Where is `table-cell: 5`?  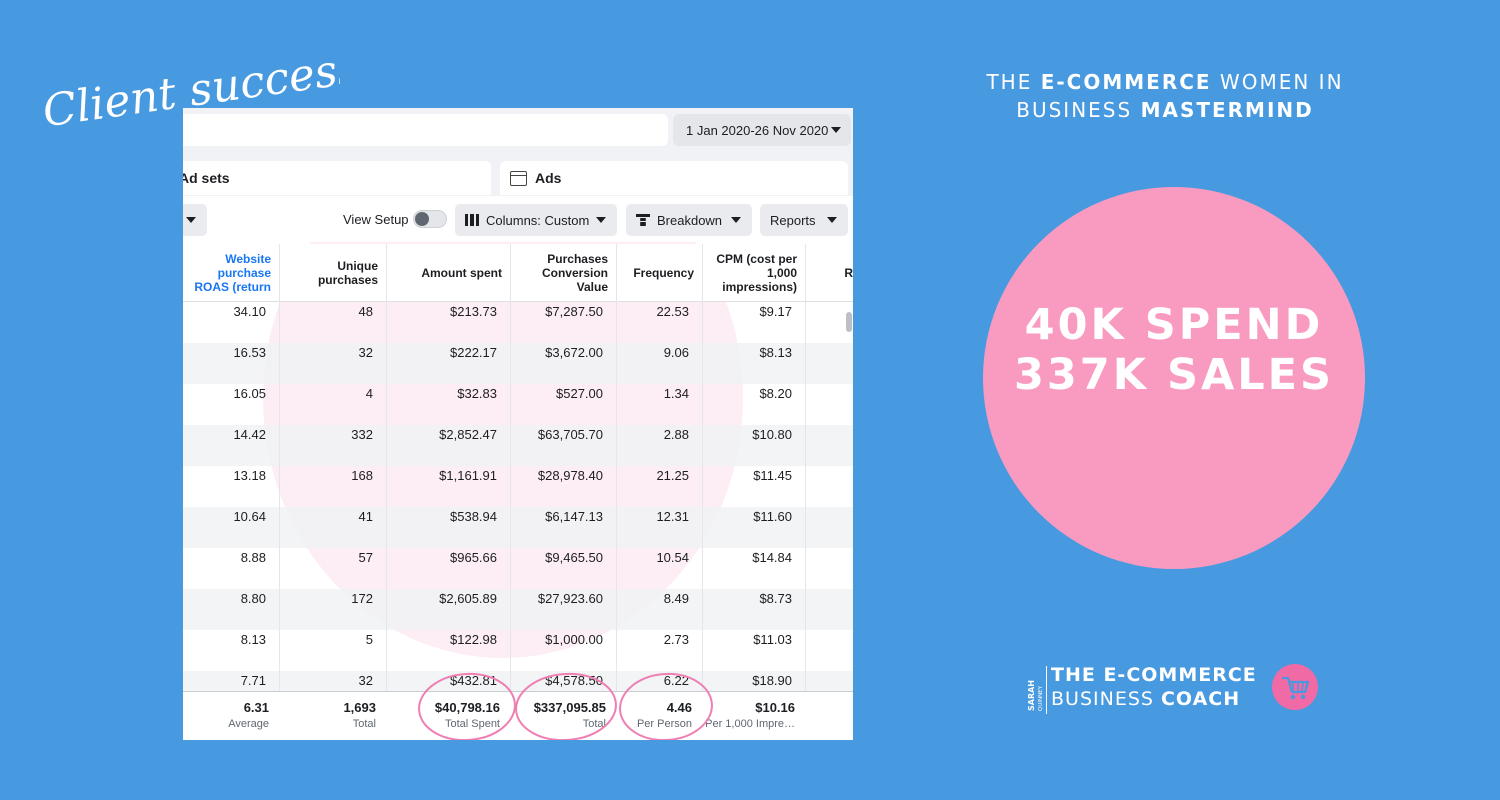 table-cell: 5 is located at coordinates (369, 639).